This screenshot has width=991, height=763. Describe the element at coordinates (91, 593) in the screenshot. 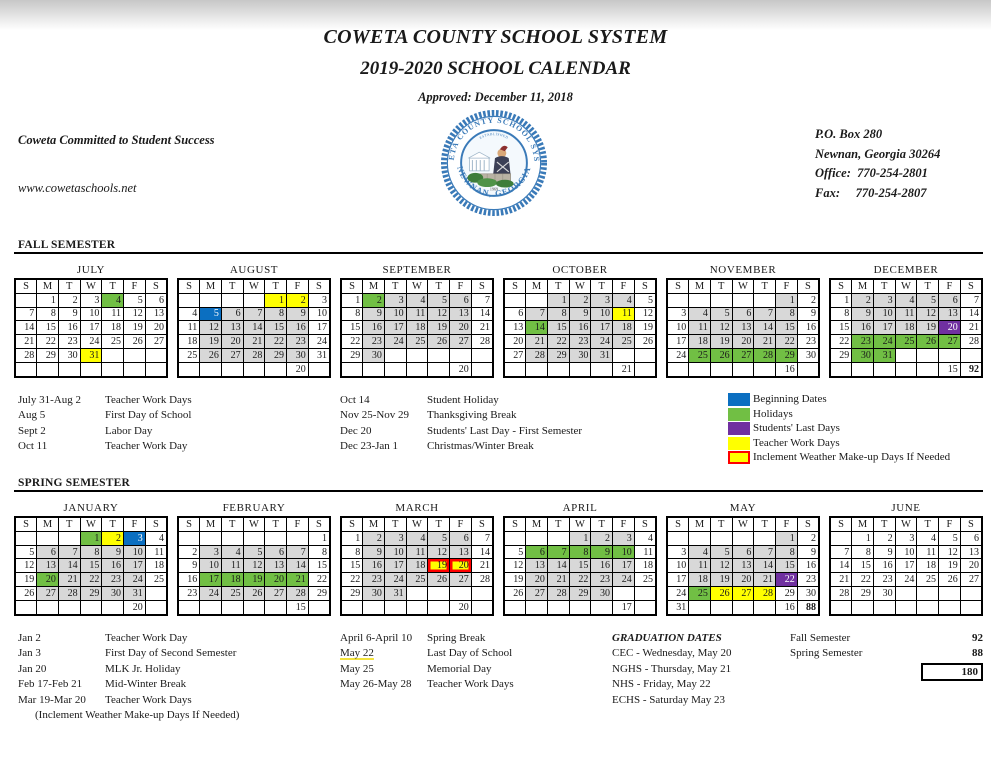

I see `day-cell: 29` at that location.